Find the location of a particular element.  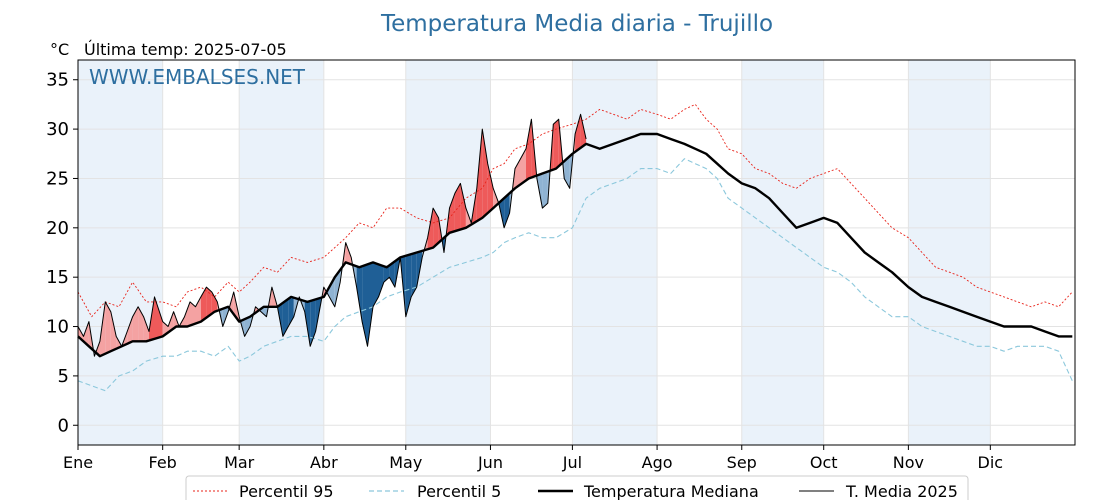

y-tick-label: 25 is located at coordinates (57, 178).